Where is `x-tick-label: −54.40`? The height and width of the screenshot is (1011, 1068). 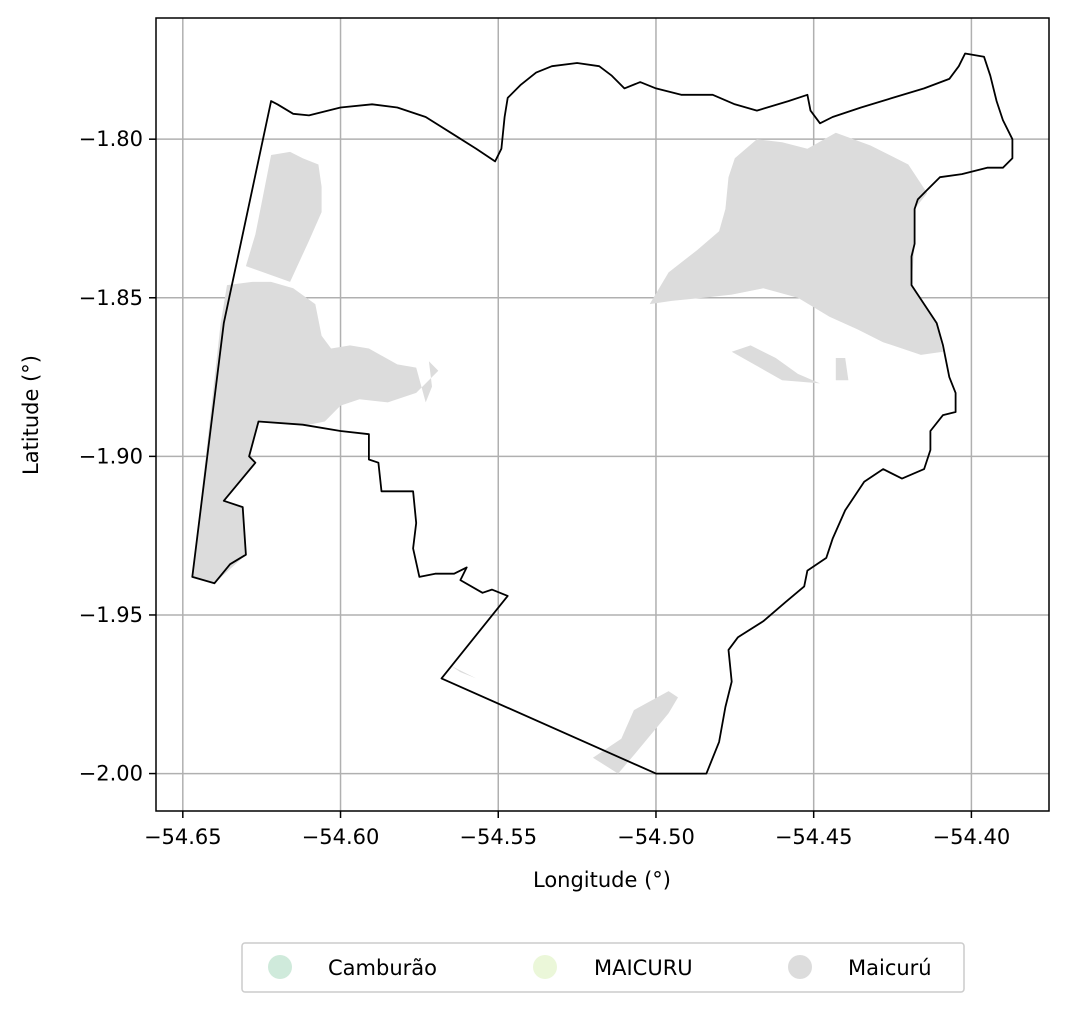 x-tick-label: −54.40 is located at coordinates (972, 837).